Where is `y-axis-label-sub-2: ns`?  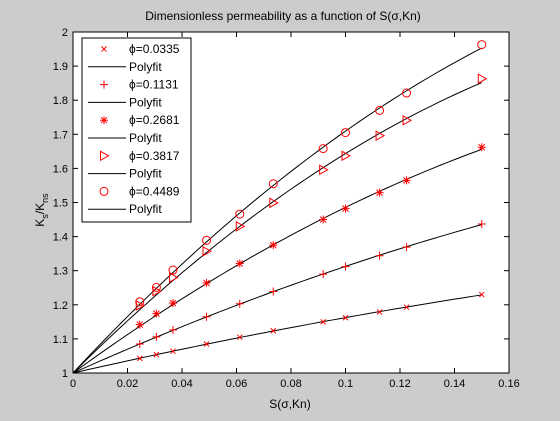
y-axis-label-sub-2: ns is located at coordinates (45, 198).